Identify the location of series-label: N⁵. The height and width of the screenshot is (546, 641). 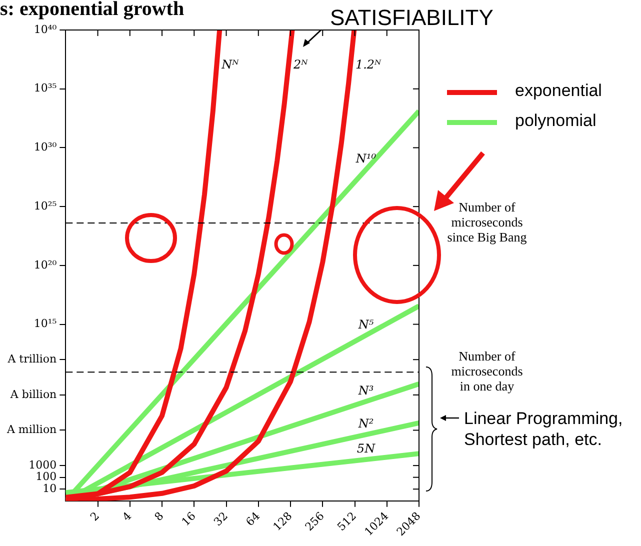
(365, 324).